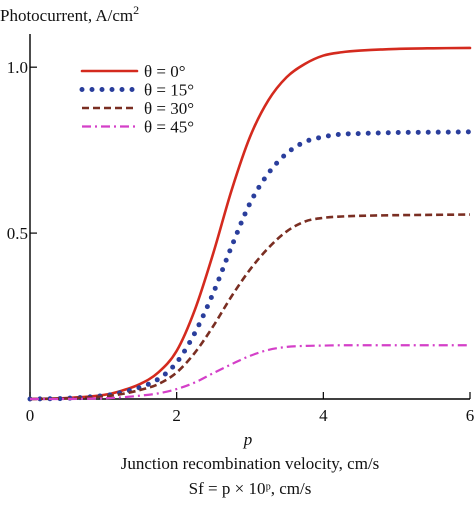  Describe the element at coordinates (169, 108) in the screenshot. I see `legend-label-2: θ = 30°` at that location.